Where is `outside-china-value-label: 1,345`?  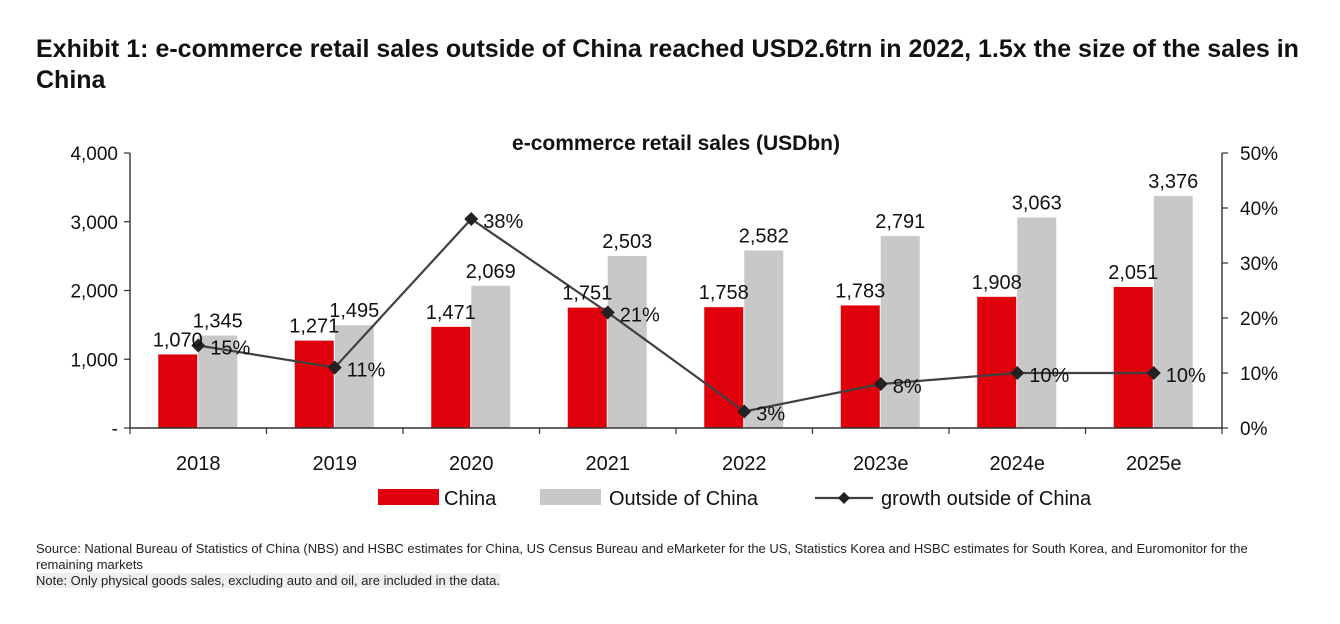 outside-china-value-label: 1,345 is located at coordinates (218, 322).